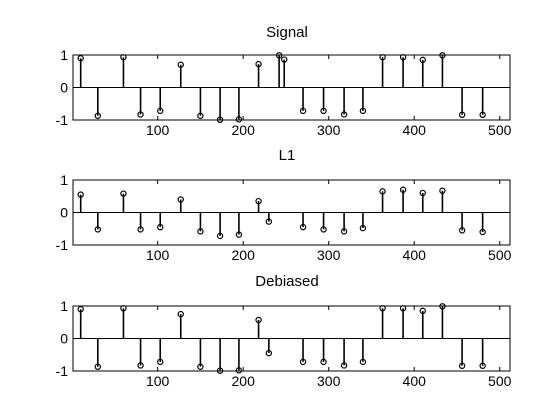 The height and width of the screenshot is (420, 560). I want to click on subplot-title: L1, so click(287, 155).